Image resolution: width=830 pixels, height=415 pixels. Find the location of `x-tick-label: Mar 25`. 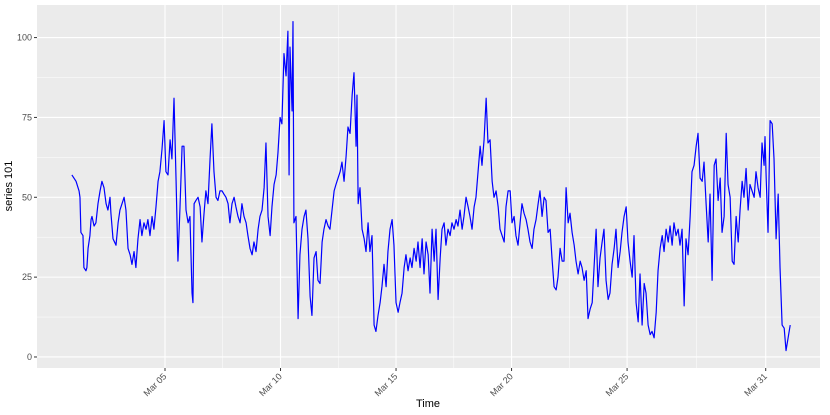

x-tick-label: Mar 25 is located at coordinates (617, 384).